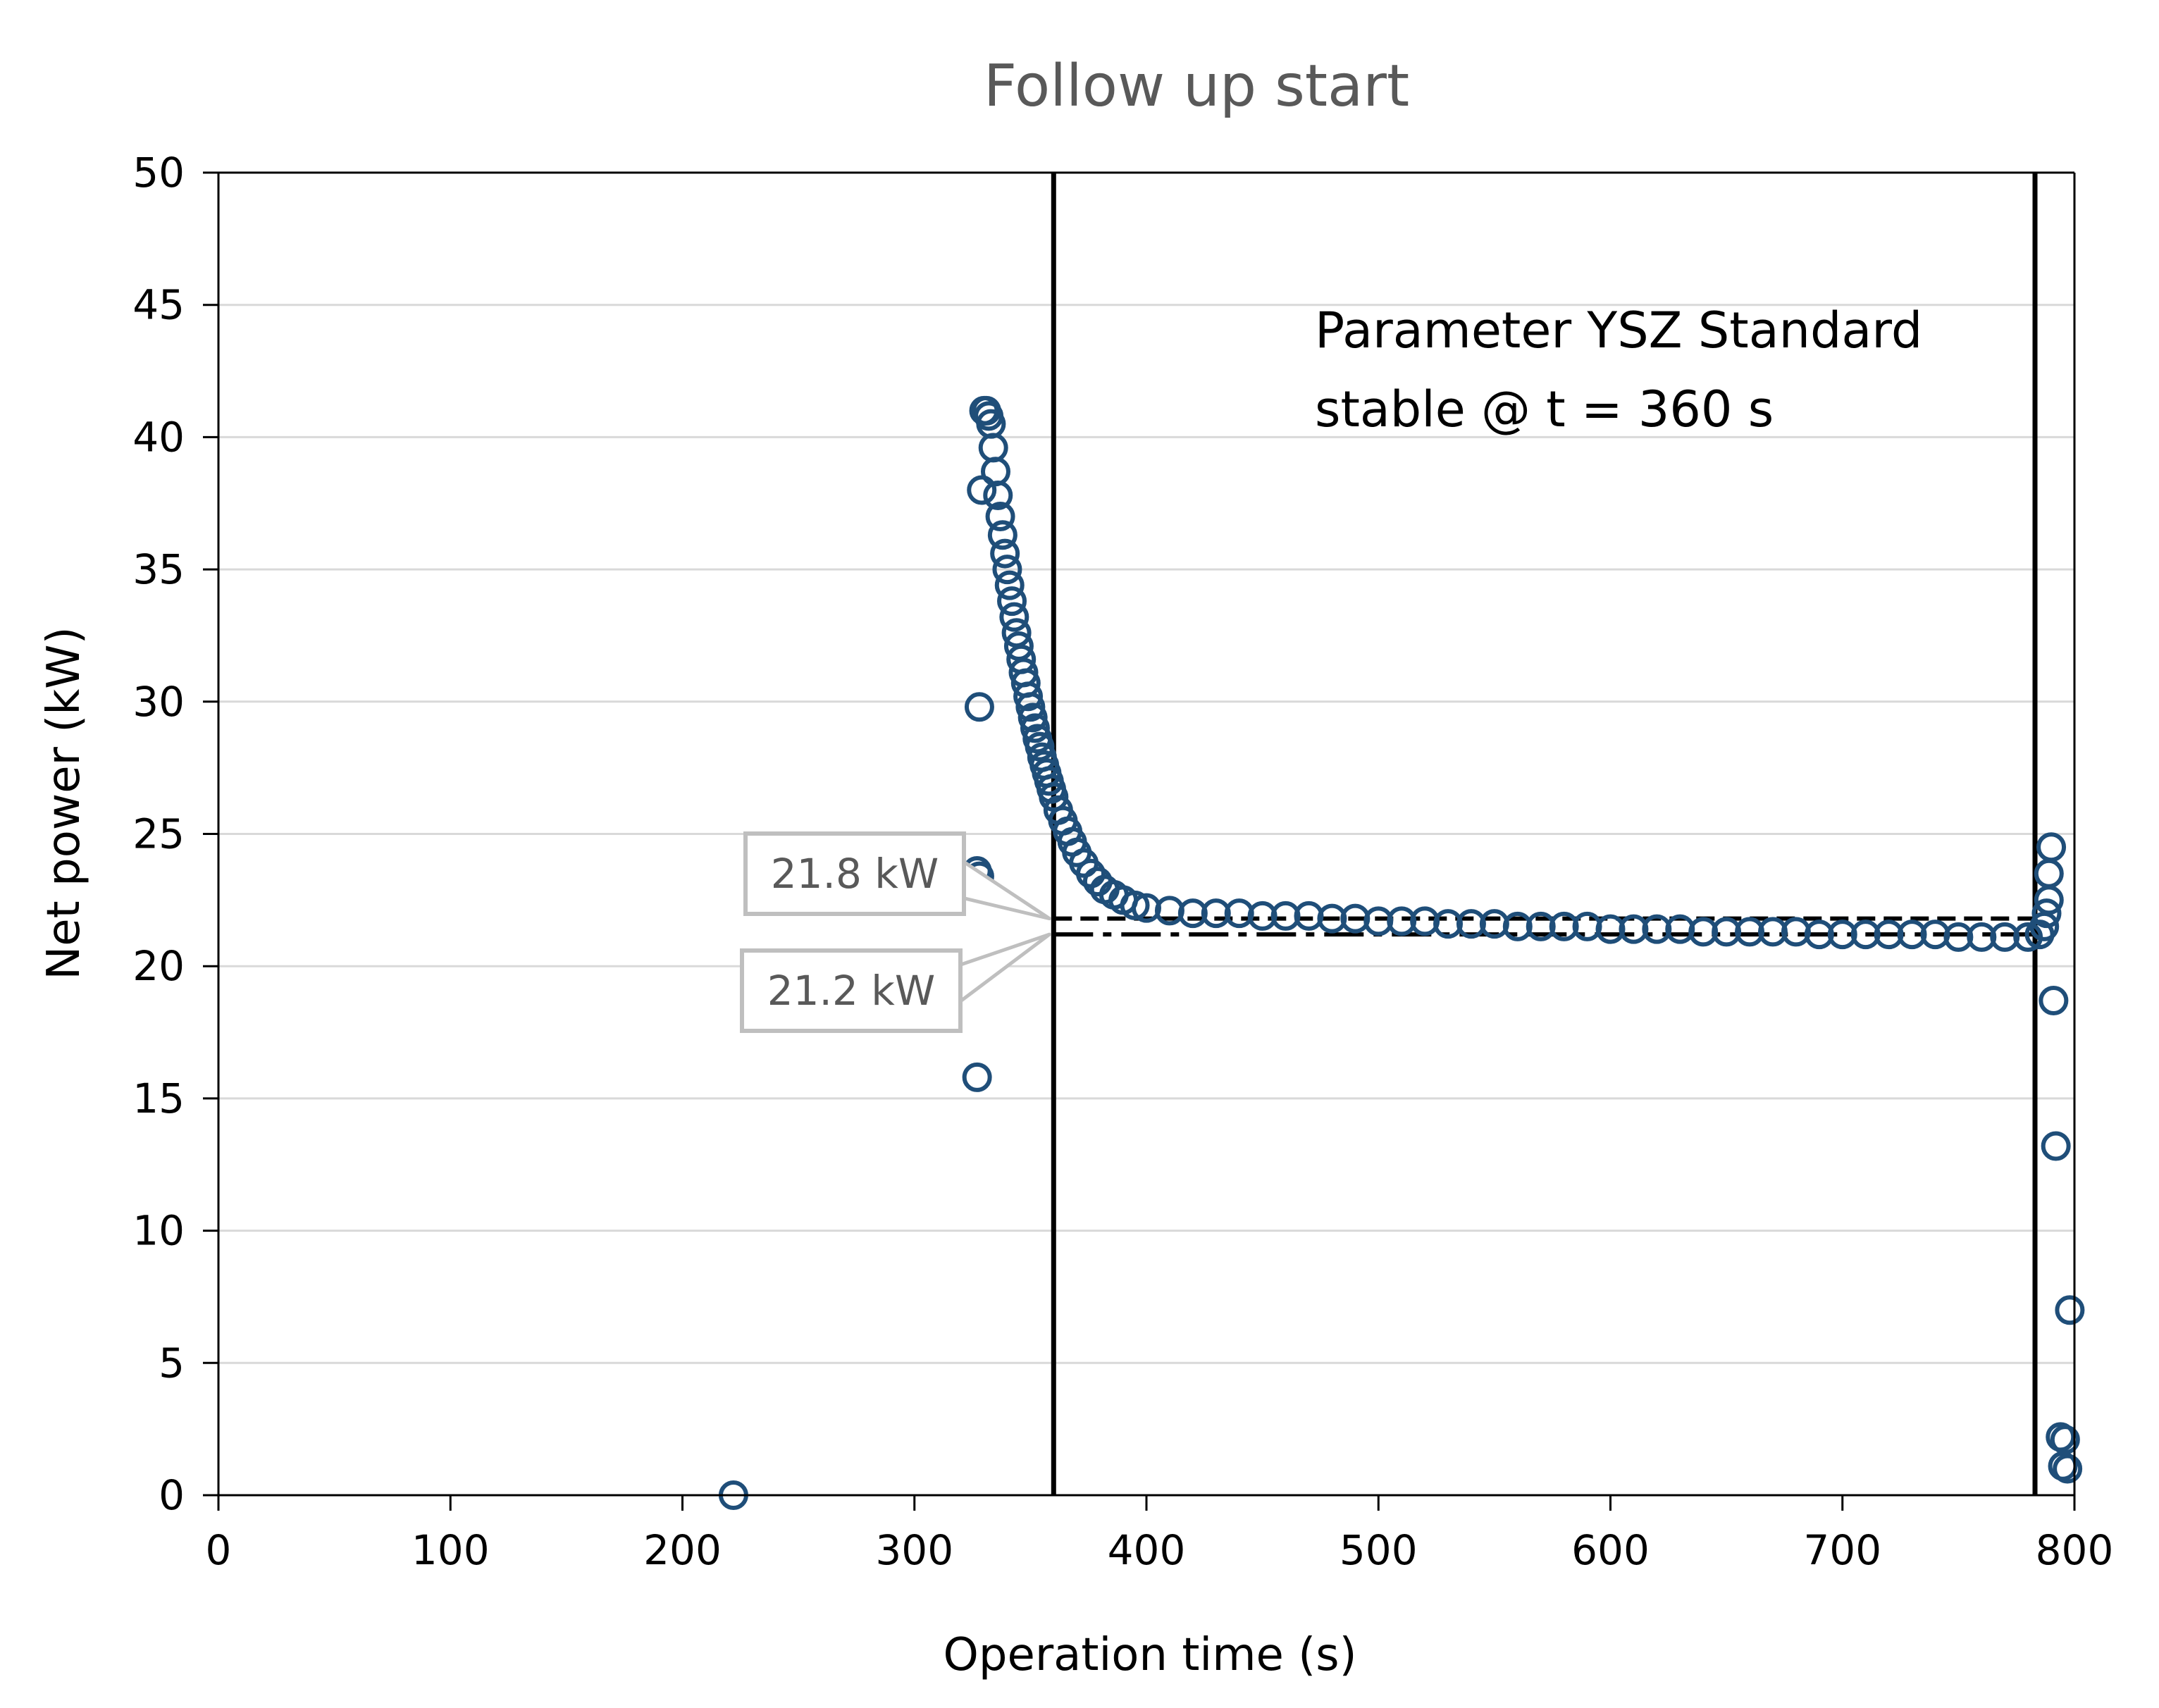 The image size is (2159, 1708). I want to click on callout-0: 21.8 kW, so click(897, 876).